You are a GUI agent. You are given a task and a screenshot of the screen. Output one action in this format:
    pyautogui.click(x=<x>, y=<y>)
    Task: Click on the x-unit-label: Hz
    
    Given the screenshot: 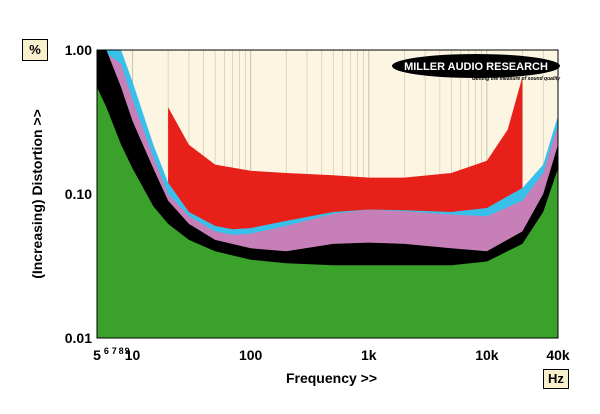 What is the action you would take?
    pyautogui.click(x=556, y=379)
    